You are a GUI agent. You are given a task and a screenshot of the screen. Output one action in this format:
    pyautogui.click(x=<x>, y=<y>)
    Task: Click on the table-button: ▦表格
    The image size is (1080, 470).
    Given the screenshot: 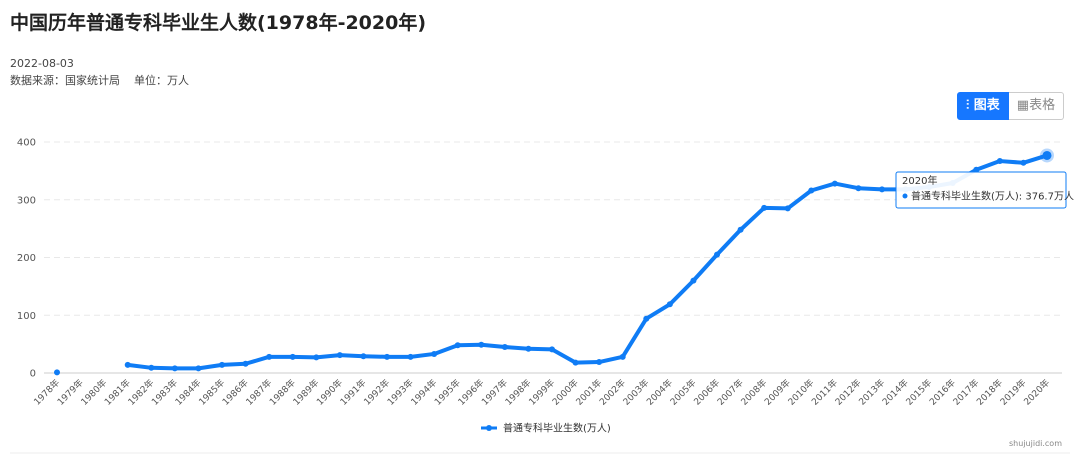 What is the action you would take?
    pyautogui.click(x=1036, y=106)
    